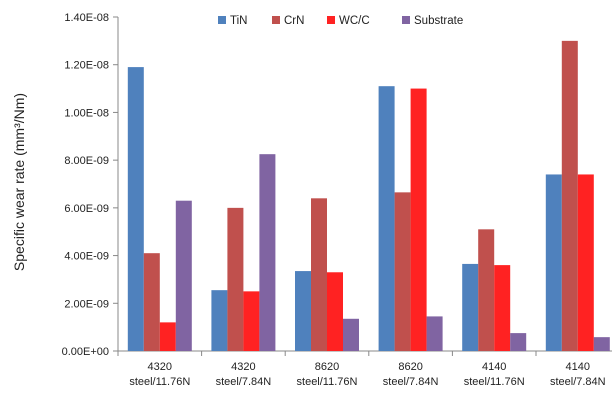 The width and height of the screenshot is (612, 398). What do you see at coordinates (86, 66) in the screenshot?
I see `y-tick-label: 1.20E-08` at bounding box center [86, 66].